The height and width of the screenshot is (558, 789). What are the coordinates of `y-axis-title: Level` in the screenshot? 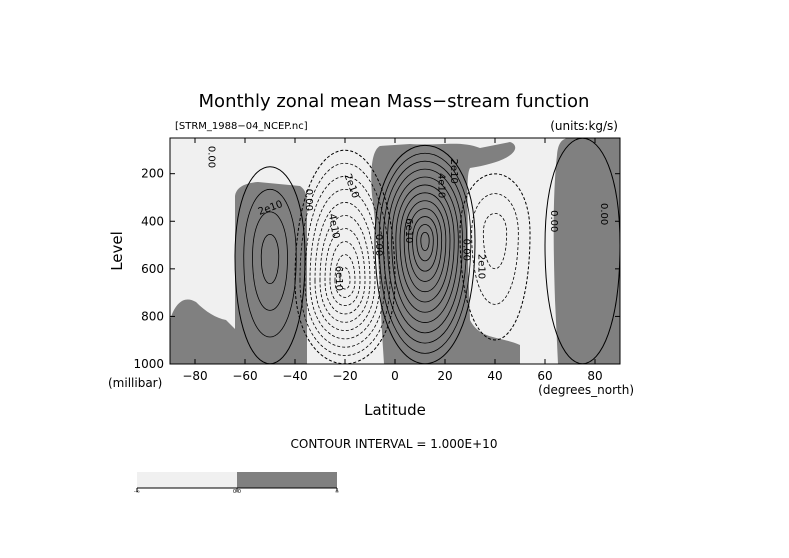 It's located at (117, 251).